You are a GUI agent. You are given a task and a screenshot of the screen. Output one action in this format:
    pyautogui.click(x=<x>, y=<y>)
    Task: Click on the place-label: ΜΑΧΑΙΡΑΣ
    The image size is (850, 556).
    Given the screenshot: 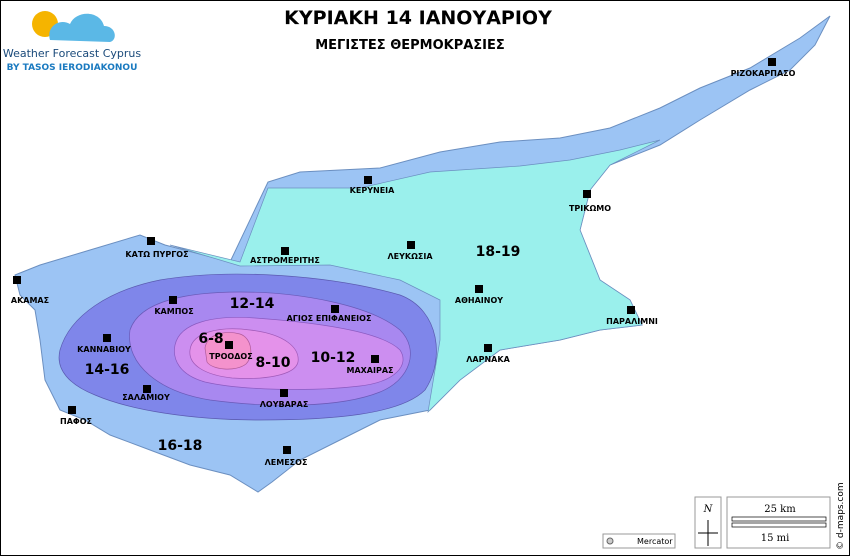 What is the action you would take?
    pyautogui.click(x=369, y=370)
    